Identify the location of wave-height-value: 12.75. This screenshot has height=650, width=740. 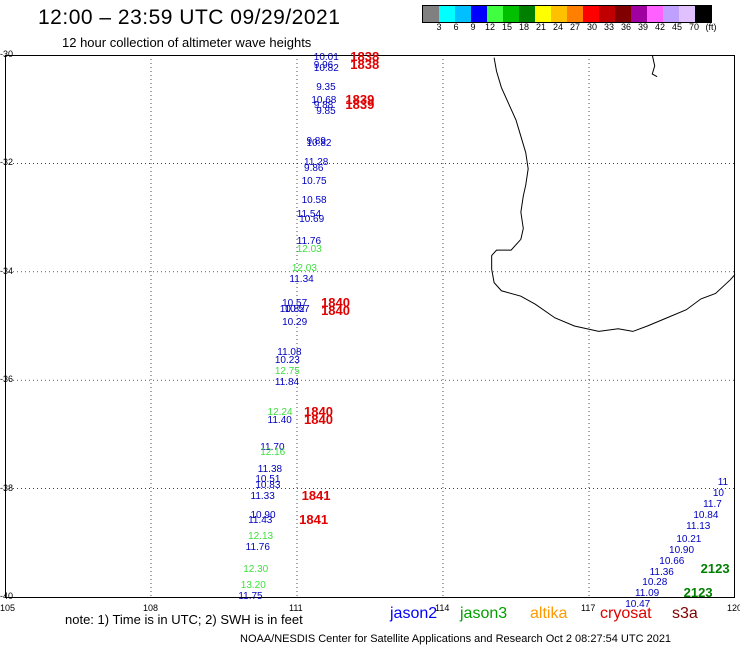
(287, 372).